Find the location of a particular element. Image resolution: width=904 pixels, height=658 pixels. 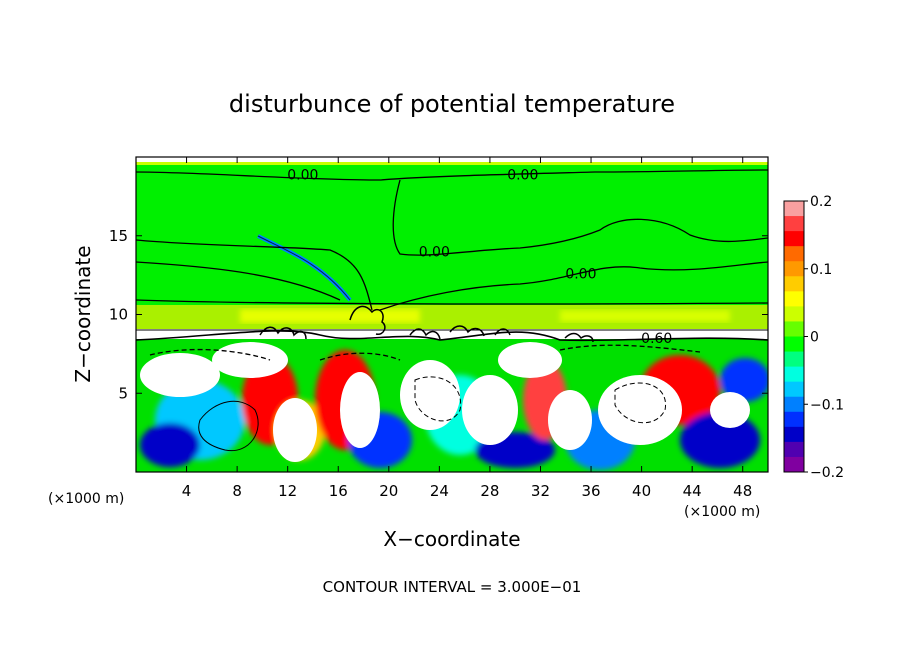

plume-outline is located at coordinates (304, 268).